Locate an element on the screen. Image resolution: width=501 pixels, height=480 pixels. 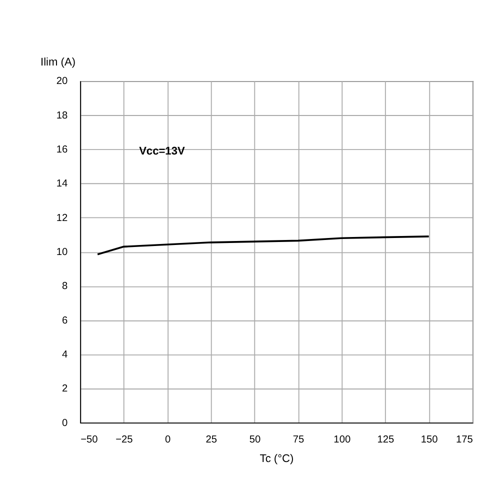
y-tick-label: 10 is located at coordinates (62, 252).